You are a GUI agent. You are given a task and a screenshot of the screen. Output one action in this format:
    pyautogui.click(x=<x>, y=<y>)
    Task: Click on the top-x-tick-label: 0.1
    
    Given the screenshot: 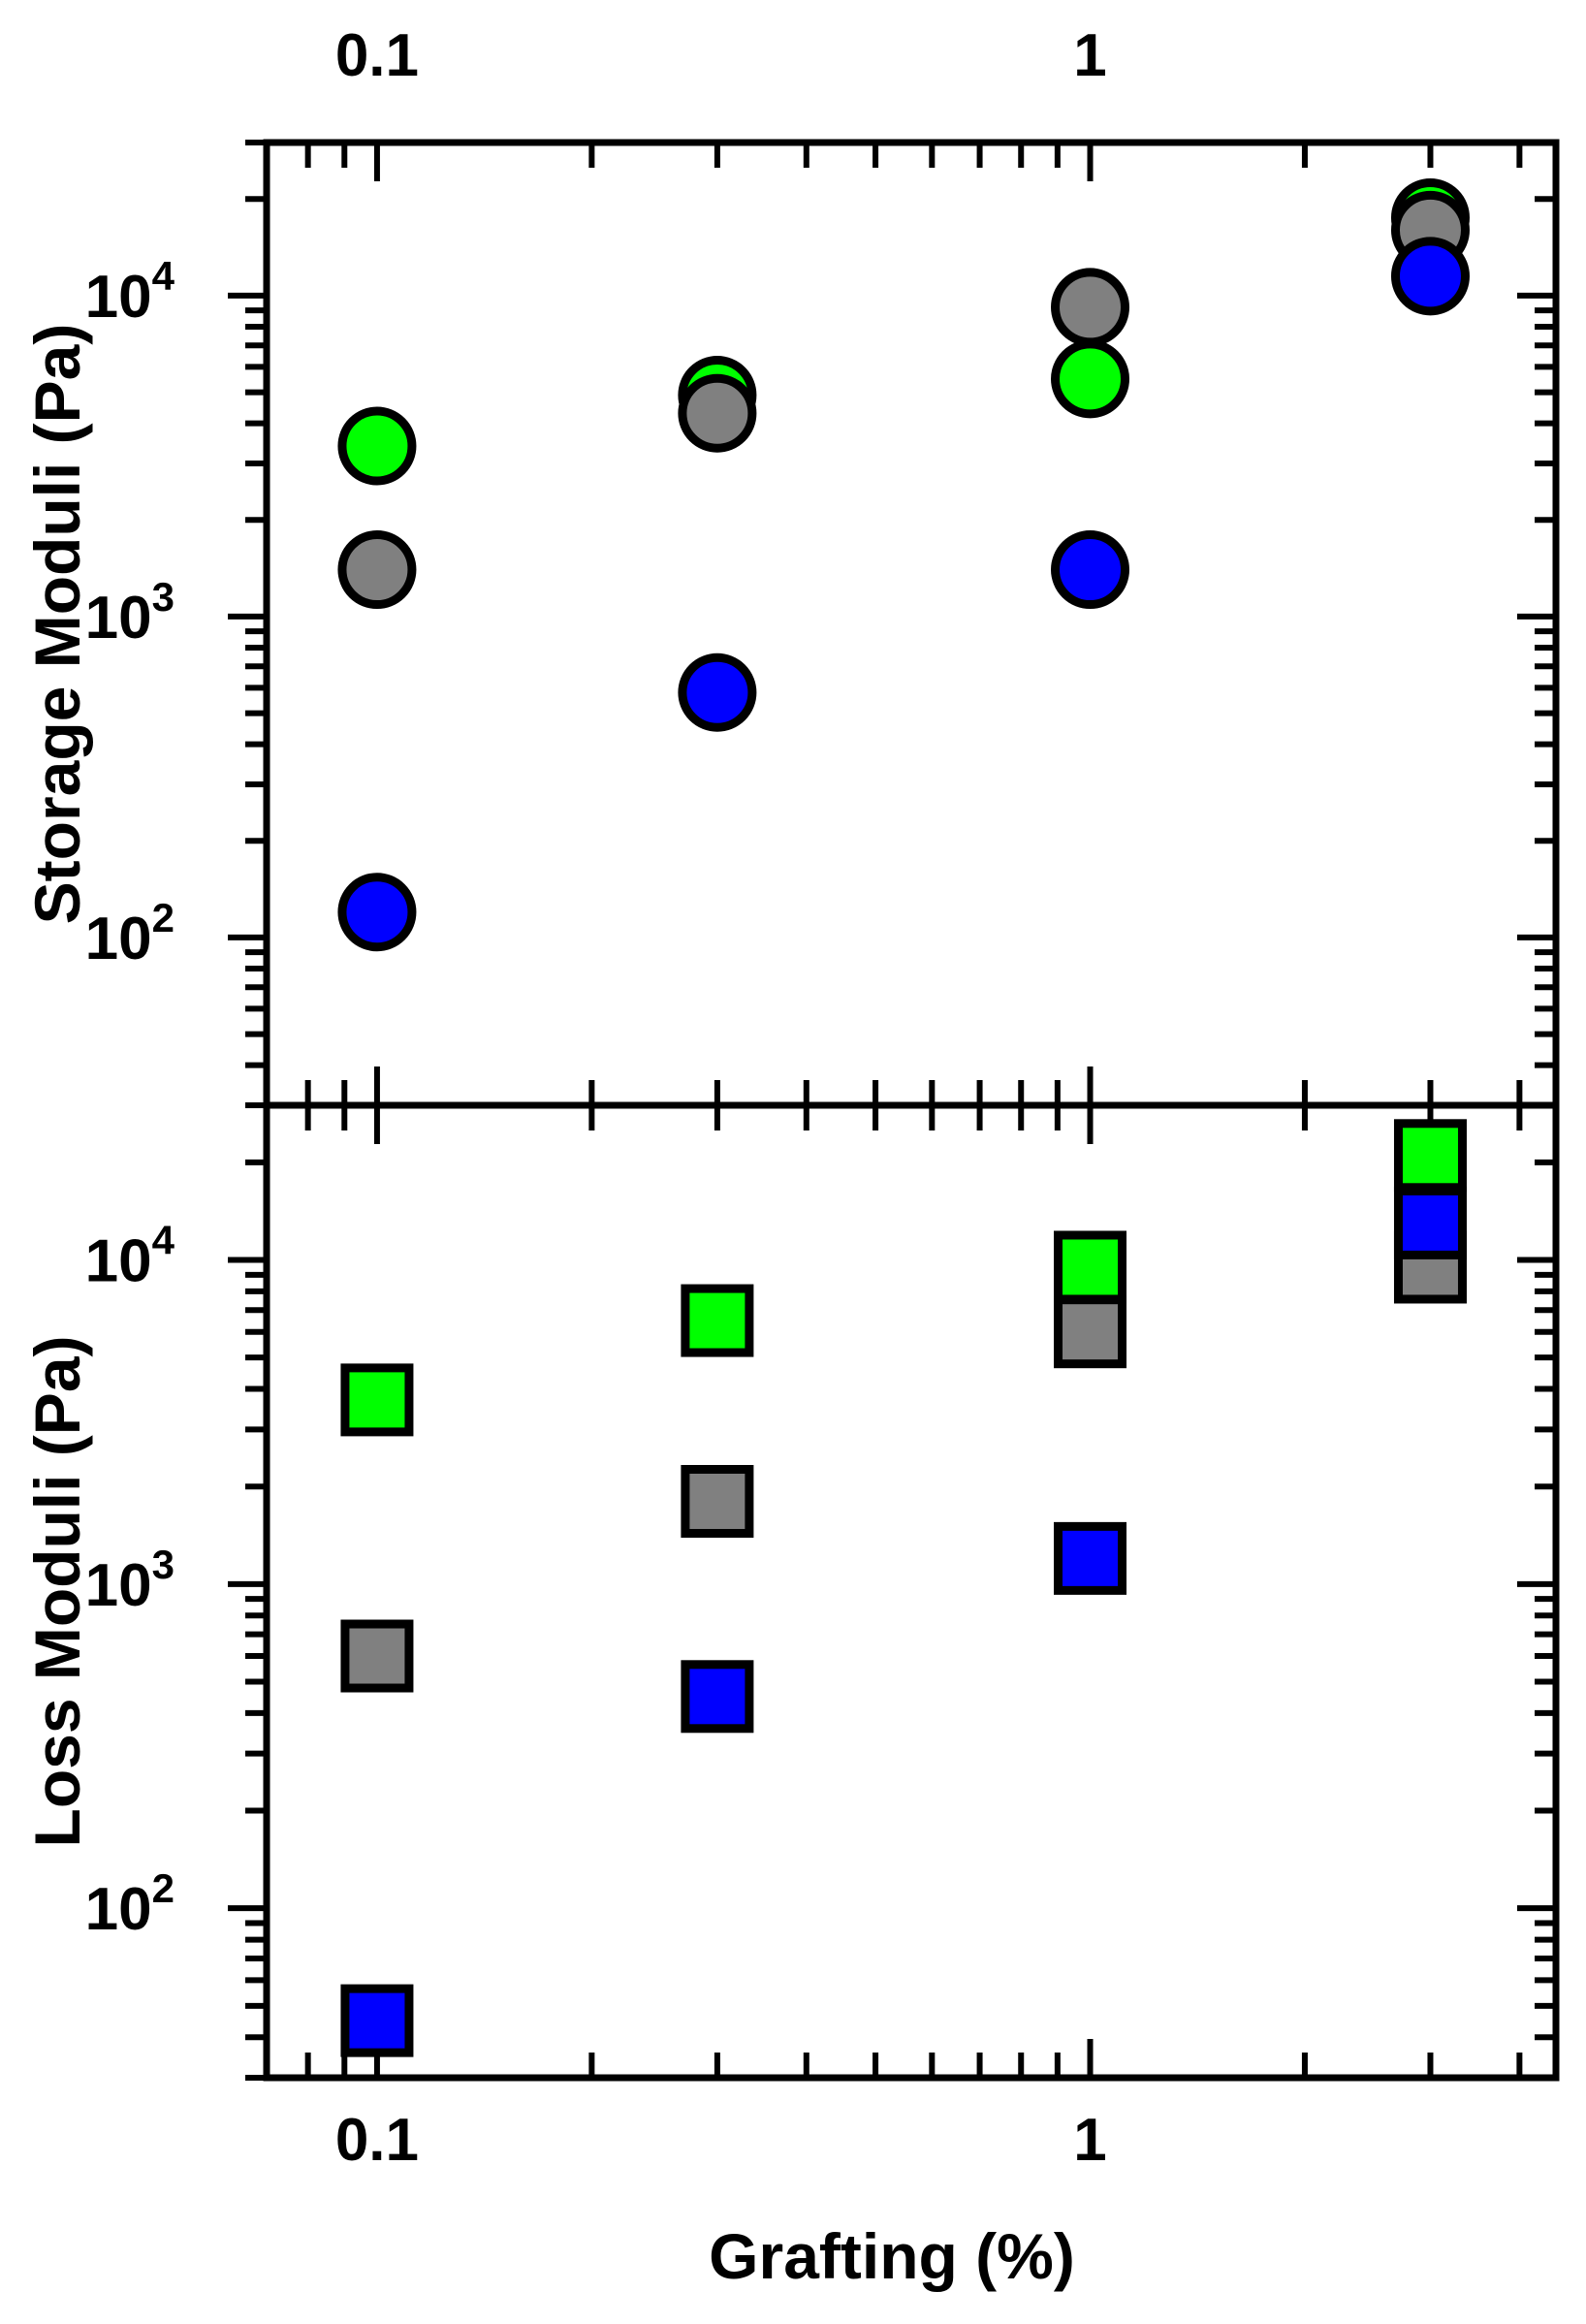 What is the action you would take?
    pyautogui.click(x=377, y=56)
    